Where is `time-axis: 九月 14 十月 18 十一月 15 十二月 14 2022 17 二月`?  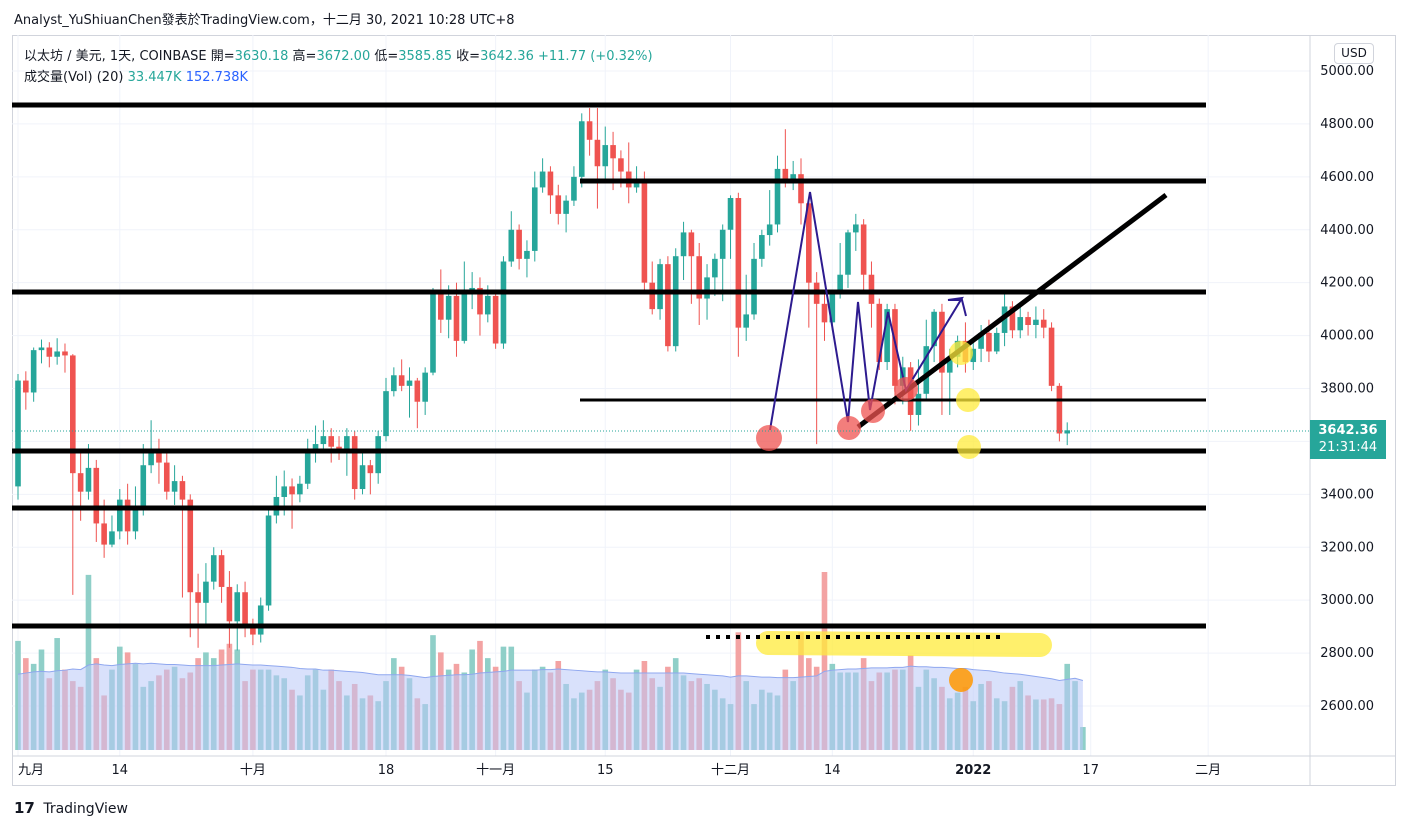 time-axis: 九月 14 十月 18 十一月 15 十二月 14 2022 17 二月 is located at coordinates (619, 770).